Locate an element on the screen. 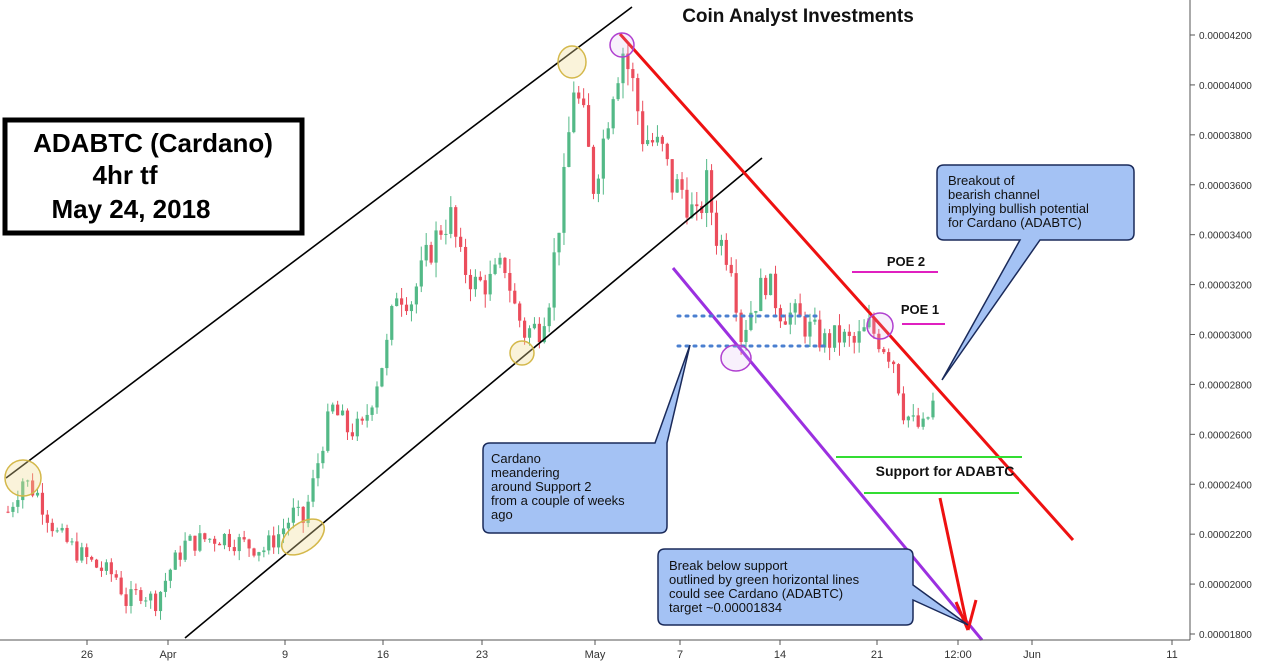  x-tick-label: 12:00 is located at coordinates (958, 655).